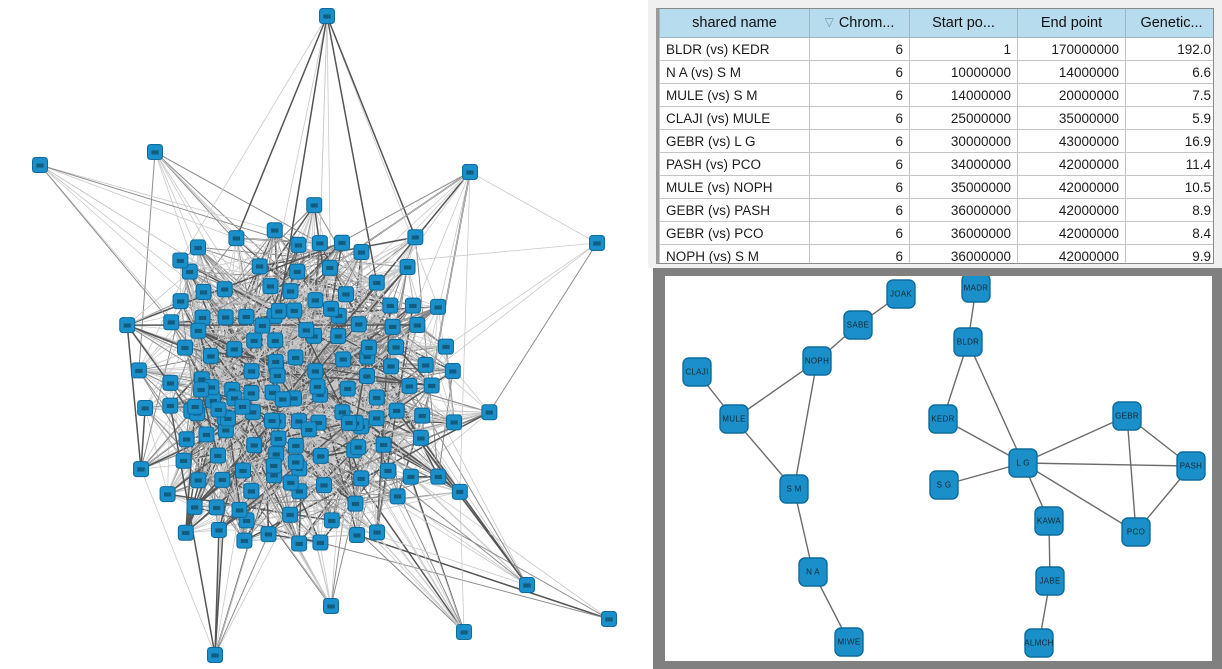  What do you see at coordinates (734, 164) in the screenshot?
I see `cell-shared_name: PASH (vs) PCO` at bounding box center [734, 164].